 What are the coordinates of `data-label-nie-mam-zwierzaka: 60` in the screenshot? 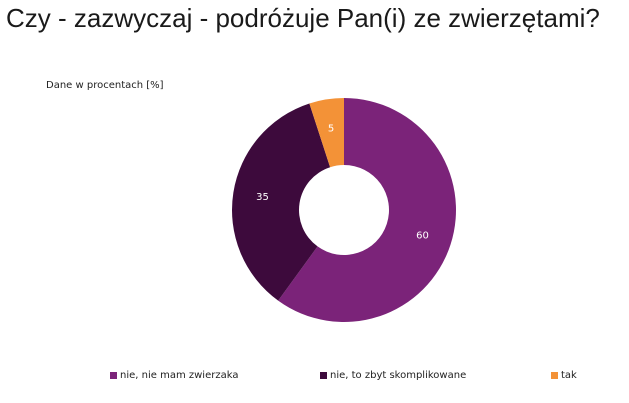 It's located at (422, 235).